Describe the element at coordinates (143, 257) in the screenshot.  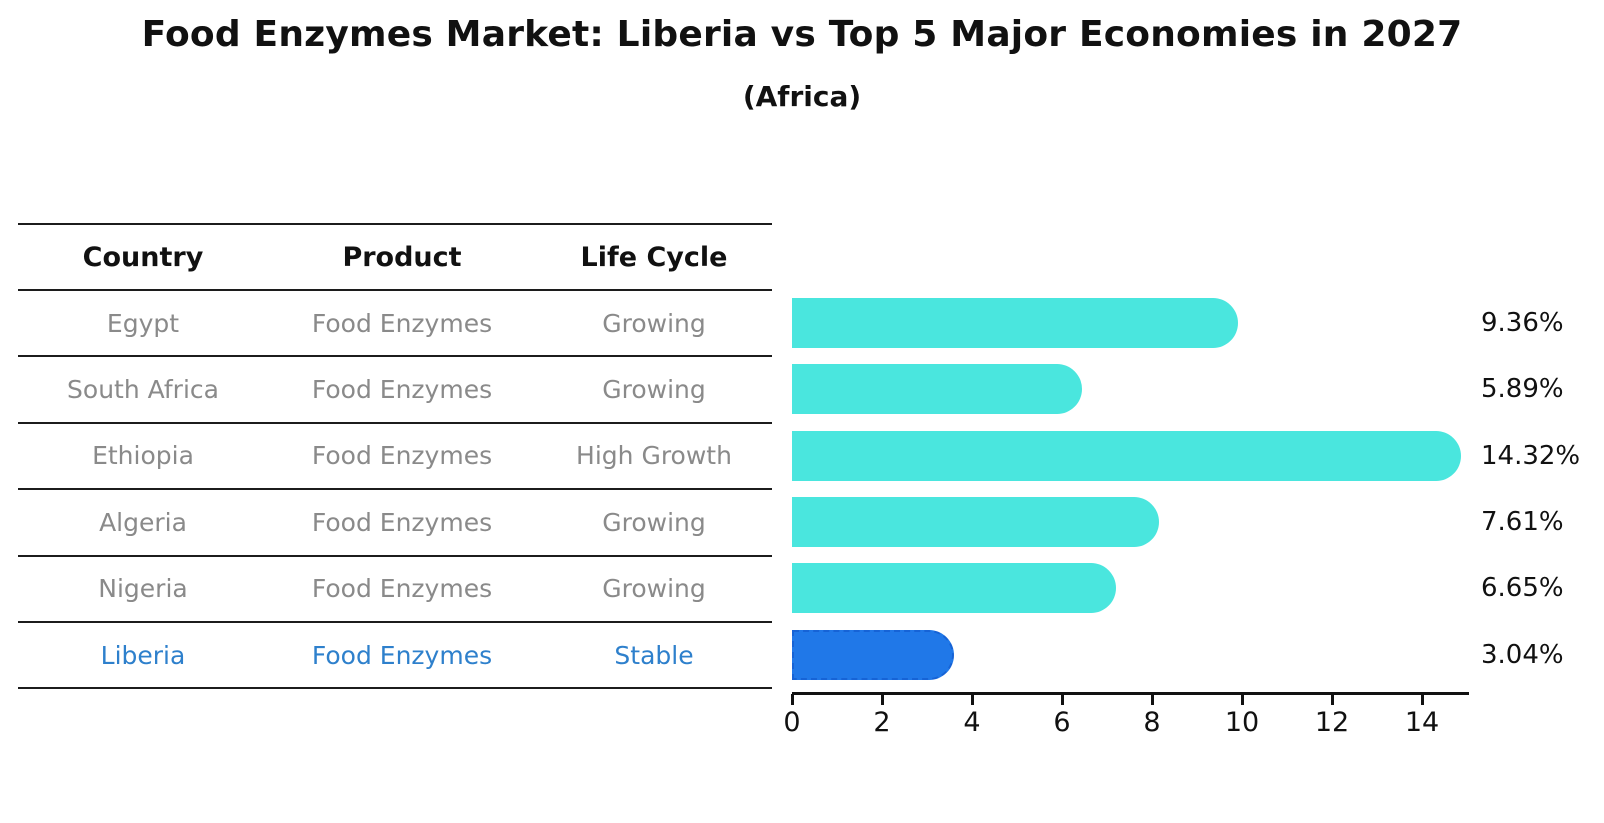
I see `col-header-country: Country` at that location.